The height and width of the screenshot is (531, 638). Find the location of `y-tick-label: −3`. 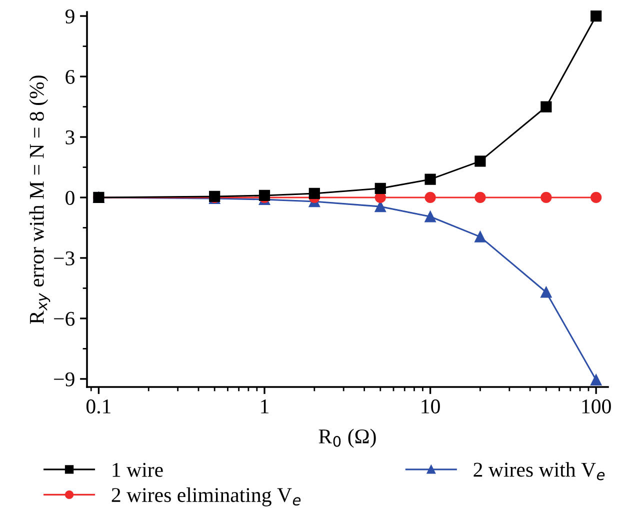

y-tick-label: −3 is located at coordinates (64, 258).